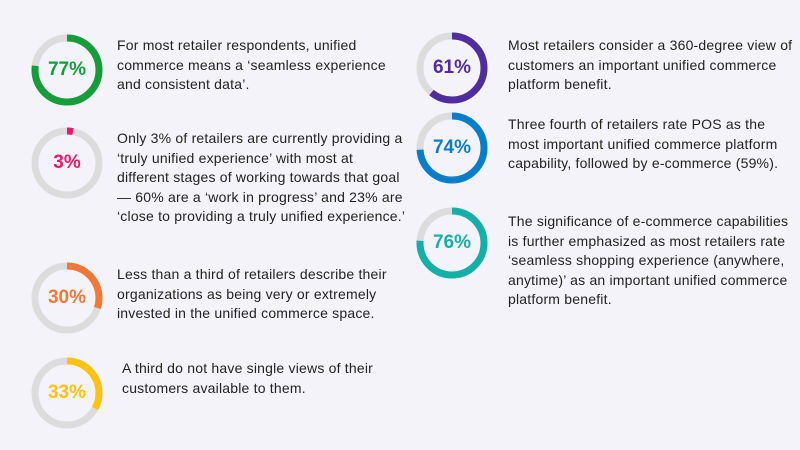  I want to click on donut-77: 77%, so click(67, 70).